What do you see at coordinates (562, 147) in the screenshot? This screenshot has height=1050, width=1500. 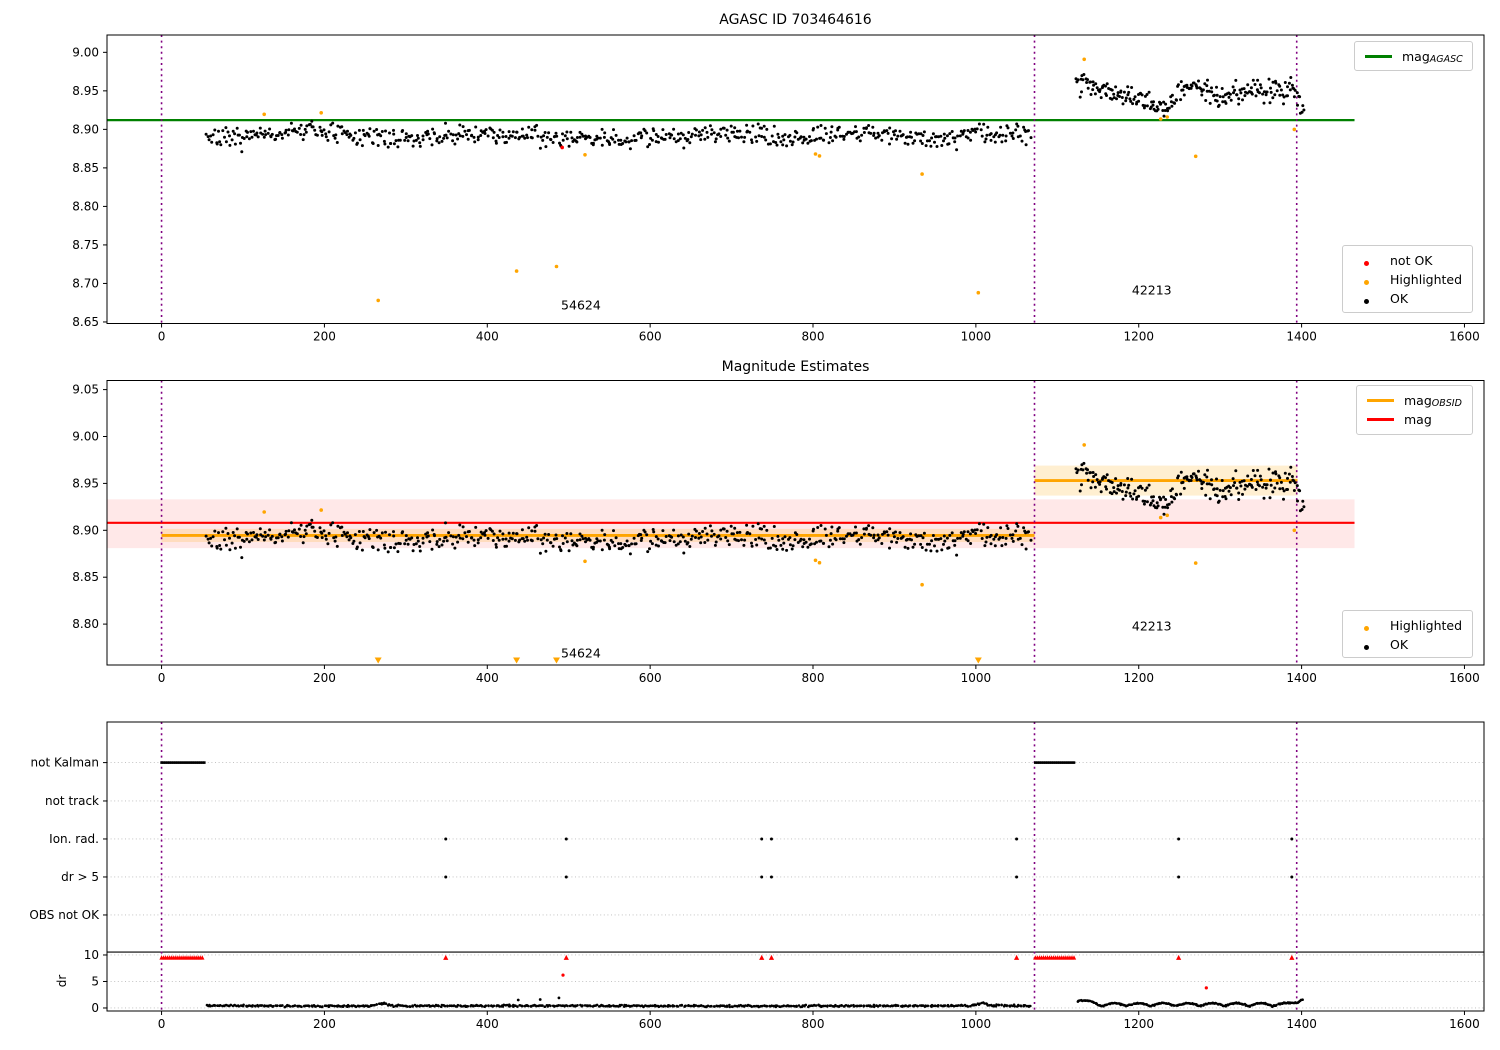 I see `not-ok-point` at bounding box center [562, 147].